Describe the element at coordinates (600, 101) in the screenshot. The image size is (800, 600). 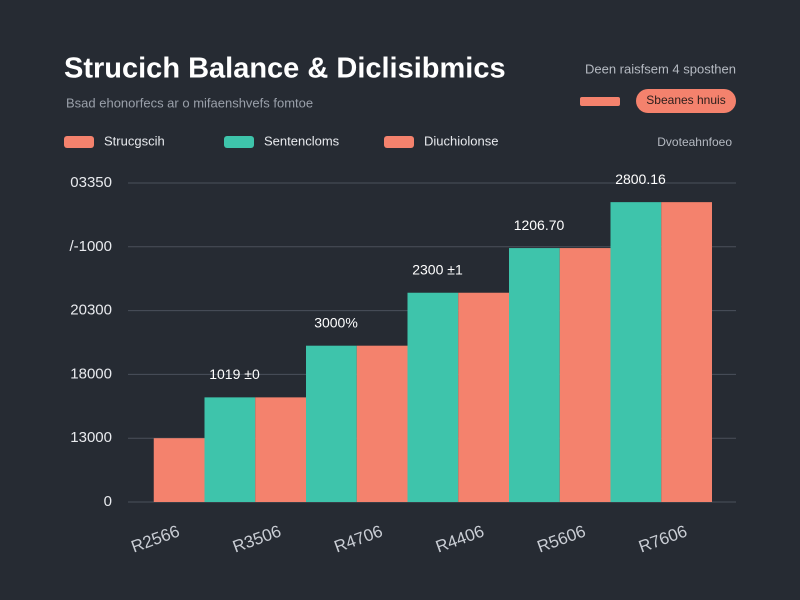
I see `swatch` at that location.